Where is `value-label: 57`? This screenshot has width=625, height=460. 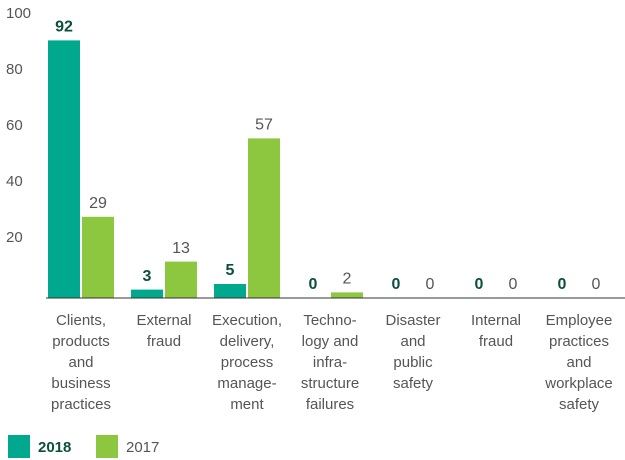
value-label: 57 is located at coordinates (264, 125).